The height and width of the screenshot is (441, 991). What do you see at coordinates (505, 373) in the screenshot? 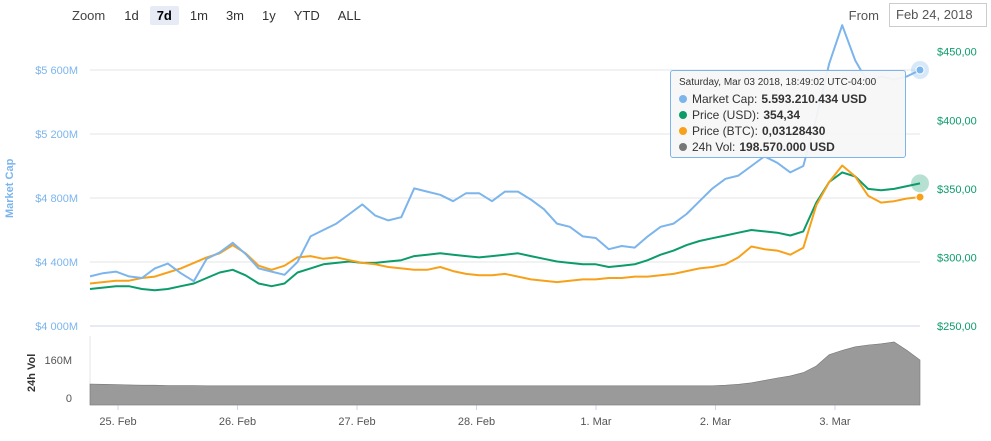
I see `volume-series-area` at bounding box center [505, 373].